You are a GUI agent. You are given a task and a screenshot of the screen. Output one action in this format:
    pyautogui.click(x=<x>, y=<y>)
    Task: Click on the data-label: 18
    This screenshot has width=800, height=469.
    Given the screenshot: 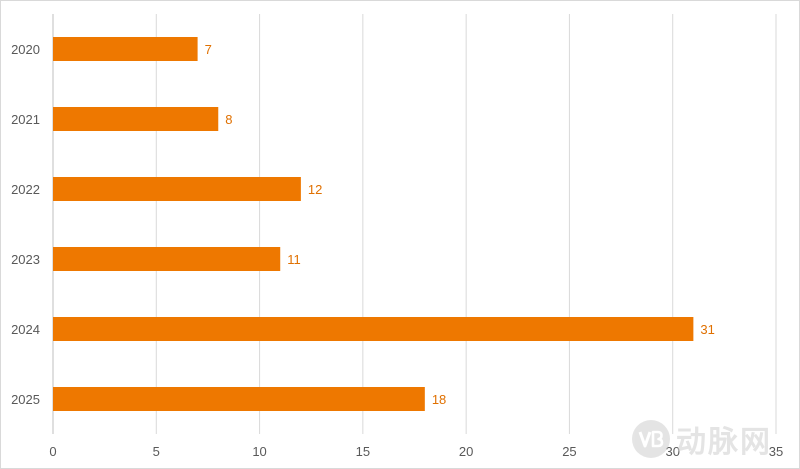 What is the action you would take?
    pyautogui.click(x=439, y=399)
    